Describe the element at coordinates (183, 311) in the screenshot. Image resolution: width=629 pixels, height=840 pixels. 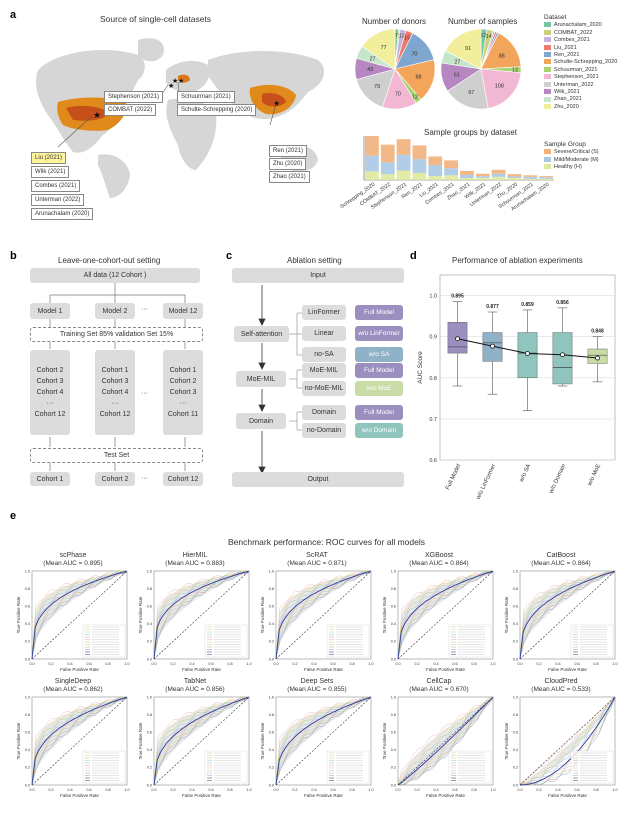
I see `model-12-box: Model 12` at that location.